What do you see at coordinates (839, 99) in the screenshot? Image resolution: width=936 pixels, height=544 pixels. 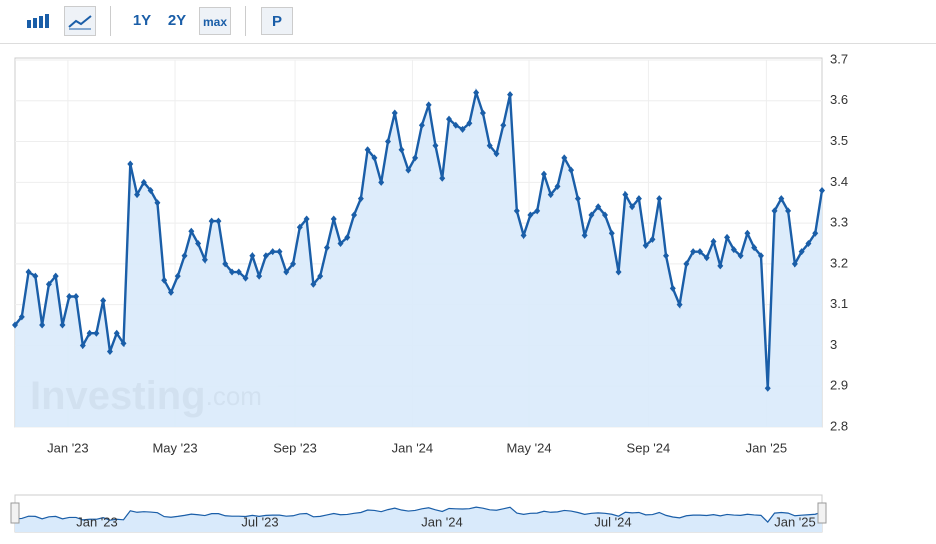 I see `y-tick-label: 3.6` at bounding box center [839, 99].